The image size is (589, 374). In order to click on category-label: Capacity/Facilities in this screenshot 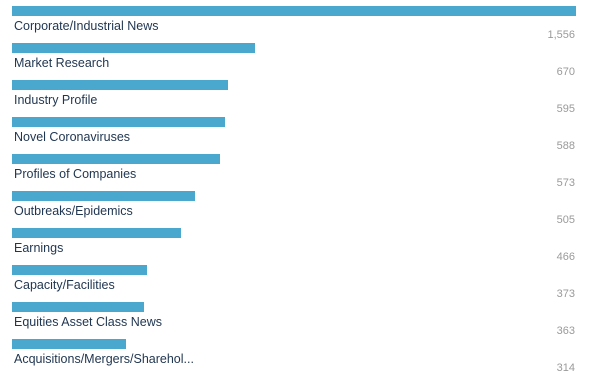, I will do `click(64, 285)`.